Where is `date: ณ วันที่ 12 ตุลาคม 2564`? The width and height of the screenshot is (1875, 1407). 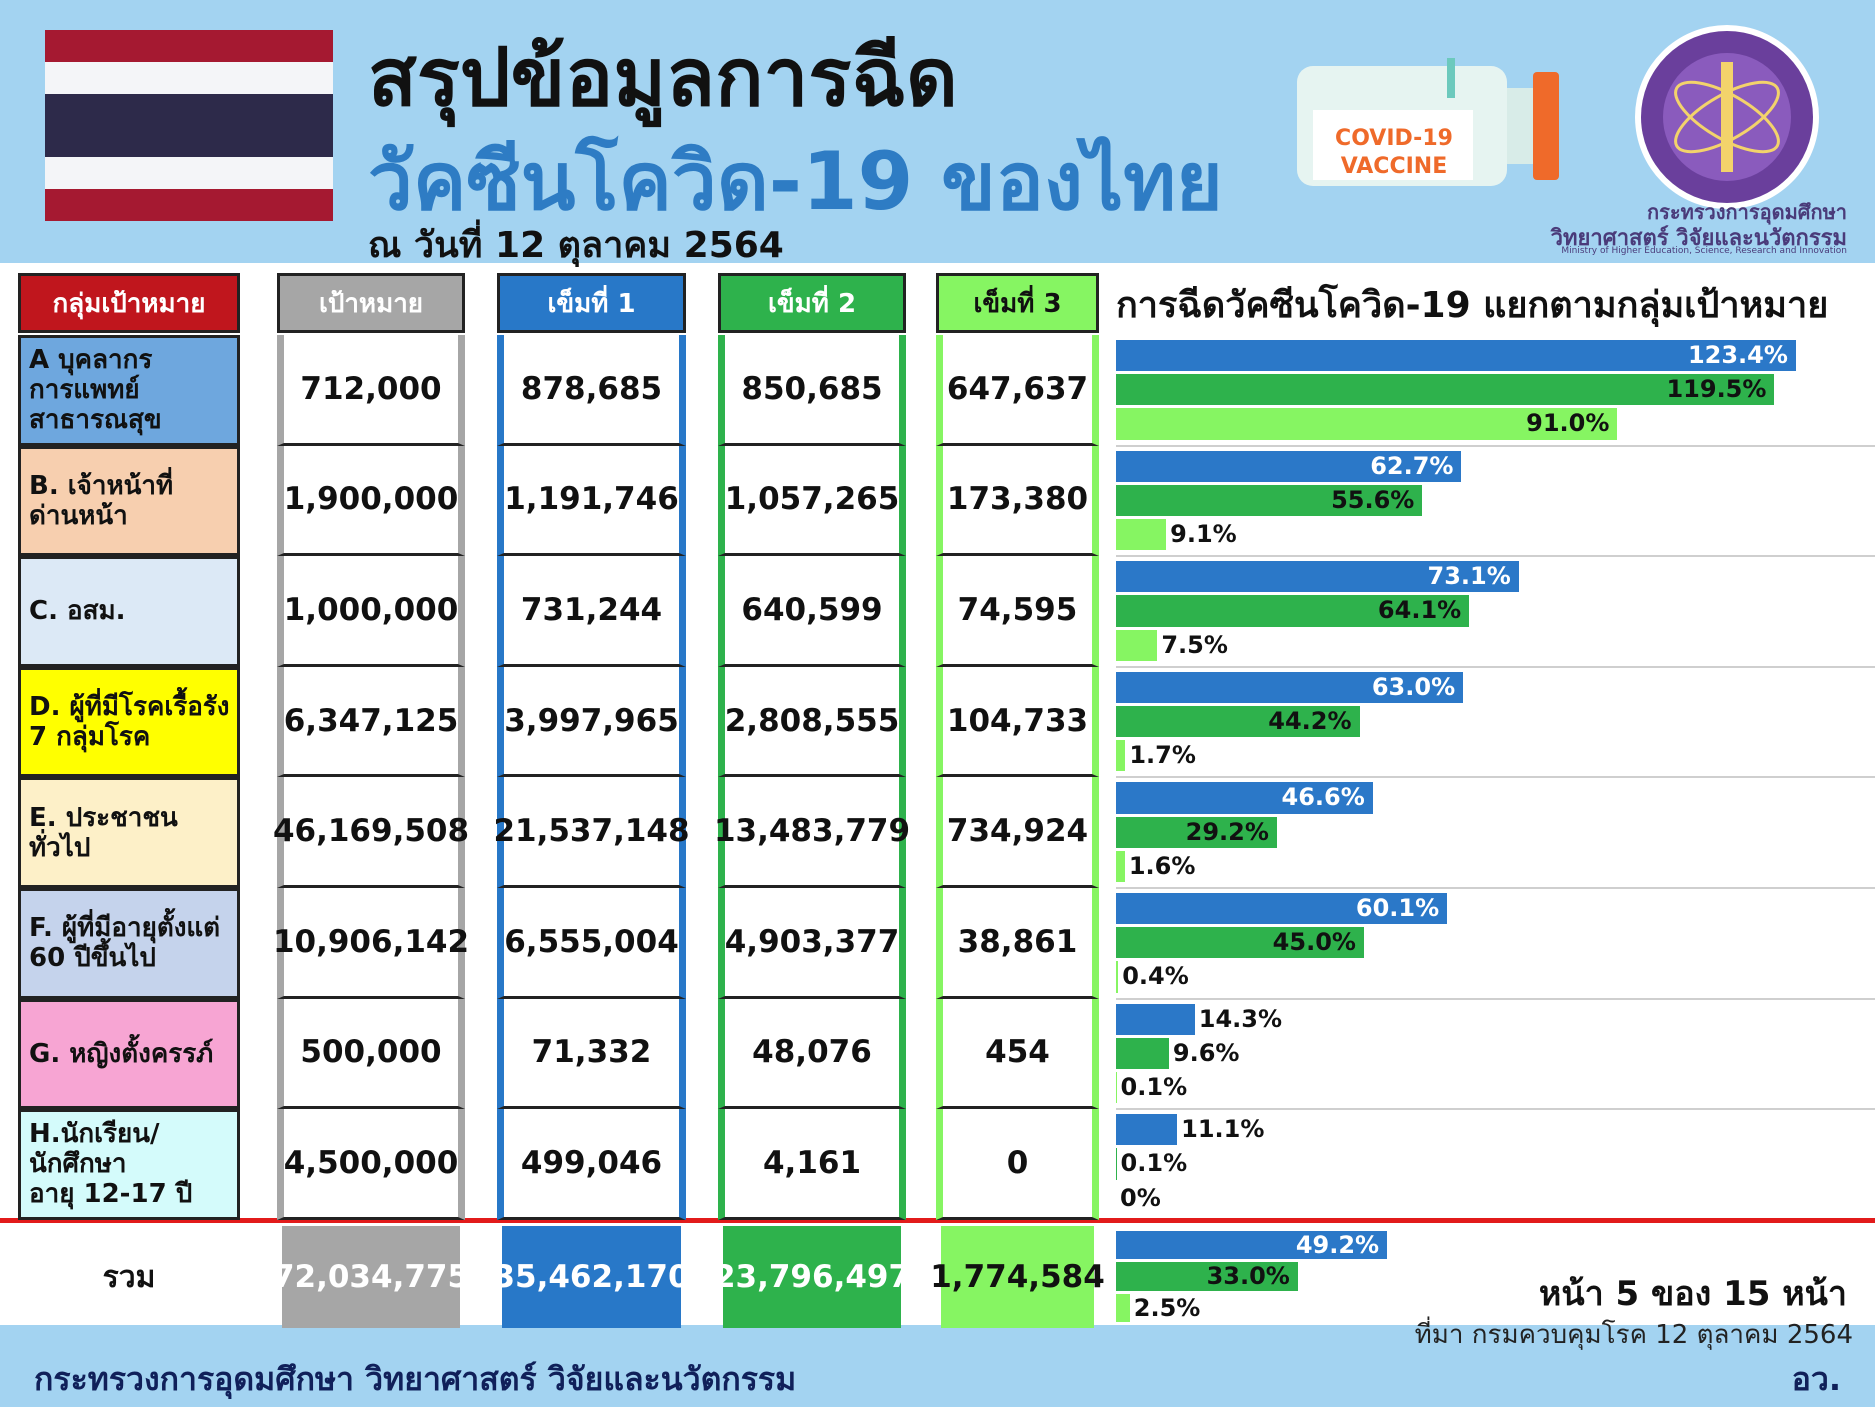
date: ณ วันที่ 12 ตุลาคม 2564 is located at coordinates (576, 245).